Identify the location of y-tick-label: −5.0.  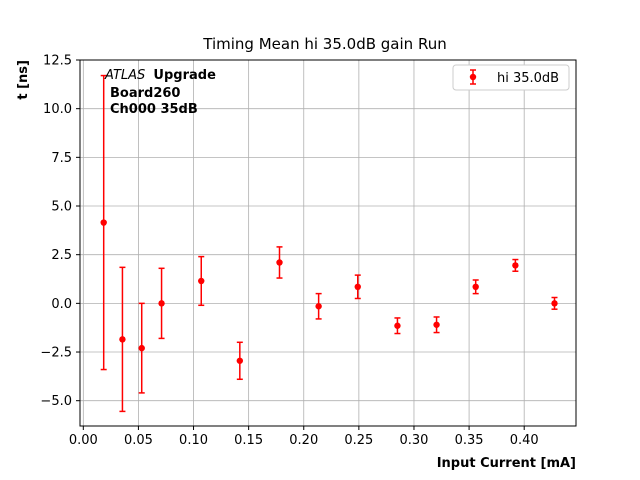
(56, 401).